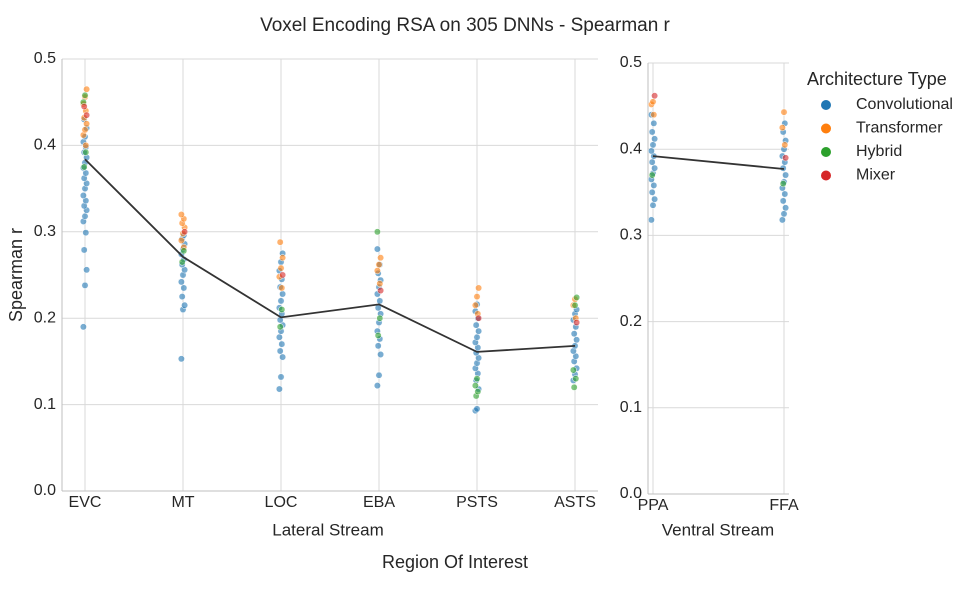 This screenshot has height=600, width=974. Describe the element at coordinates (182, 502) in the screenshot. I see `x-tick-label: MT` at that location.